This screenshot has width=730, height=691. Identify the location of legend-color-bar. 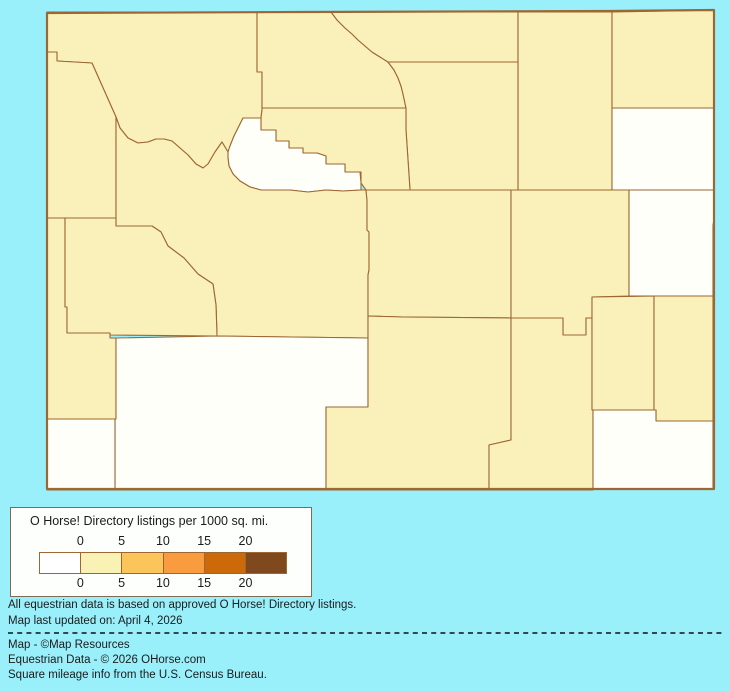
(163, 563).